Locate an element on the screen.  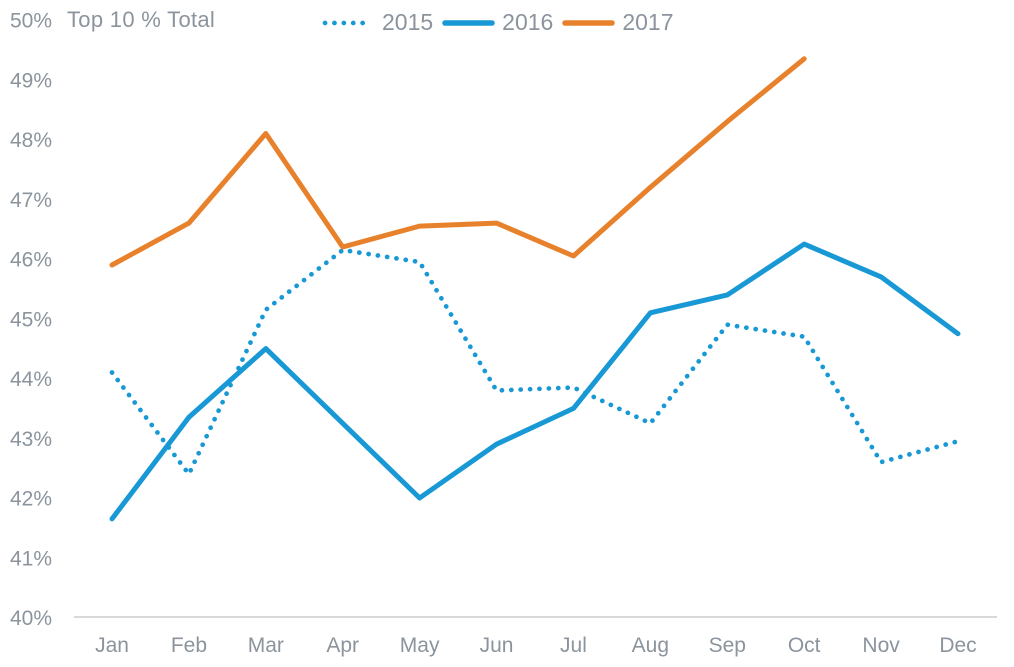
legend-item-2016: 2016 is located at coordinates (497, 22).